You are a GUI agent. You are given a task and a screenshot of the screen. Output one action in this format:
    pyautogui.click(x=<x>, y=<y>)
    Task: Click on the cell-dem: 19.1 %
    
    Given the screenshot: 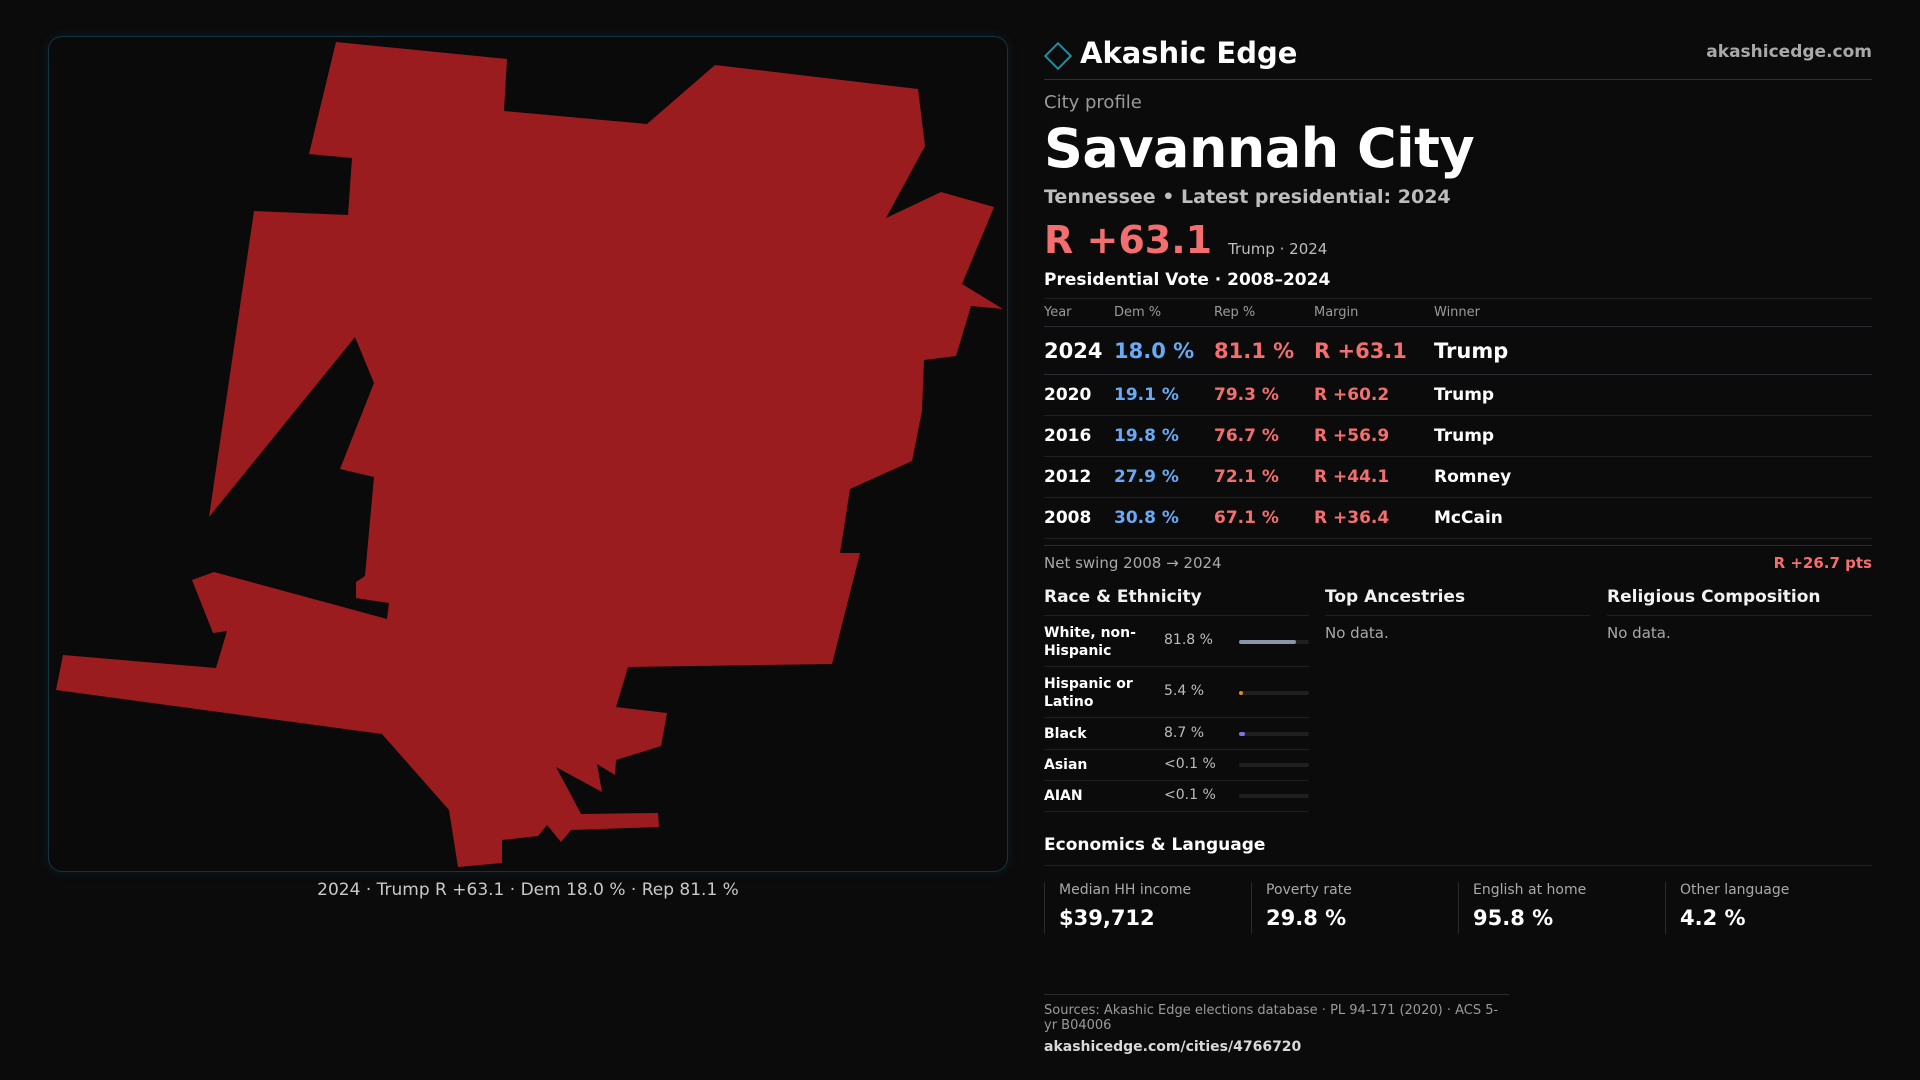 What is the action you would take?
    pyautogui.click(x=1164, y=395)
    